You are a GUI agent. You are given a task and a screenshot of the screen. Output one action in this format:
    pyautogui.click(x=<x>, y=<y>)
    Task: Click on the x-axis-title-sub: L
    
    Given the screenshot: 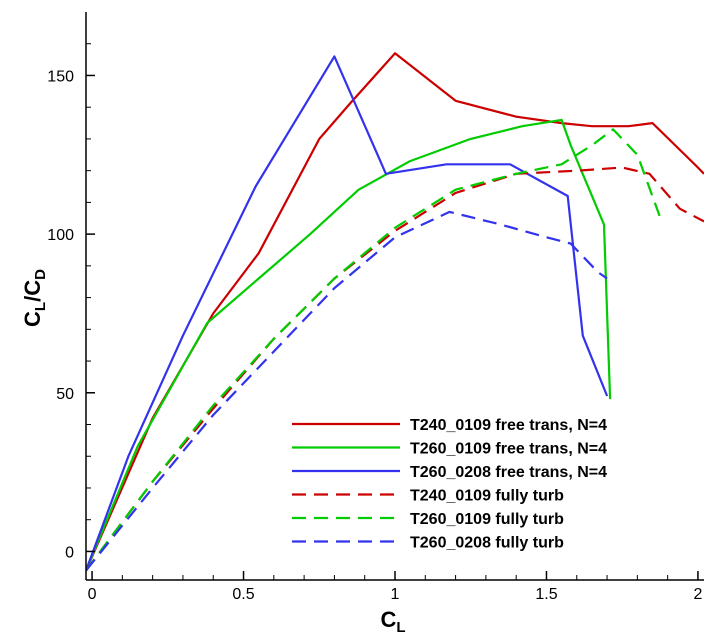 What is the action you would take?
    pyautogui.click(x=400, y=627)
    